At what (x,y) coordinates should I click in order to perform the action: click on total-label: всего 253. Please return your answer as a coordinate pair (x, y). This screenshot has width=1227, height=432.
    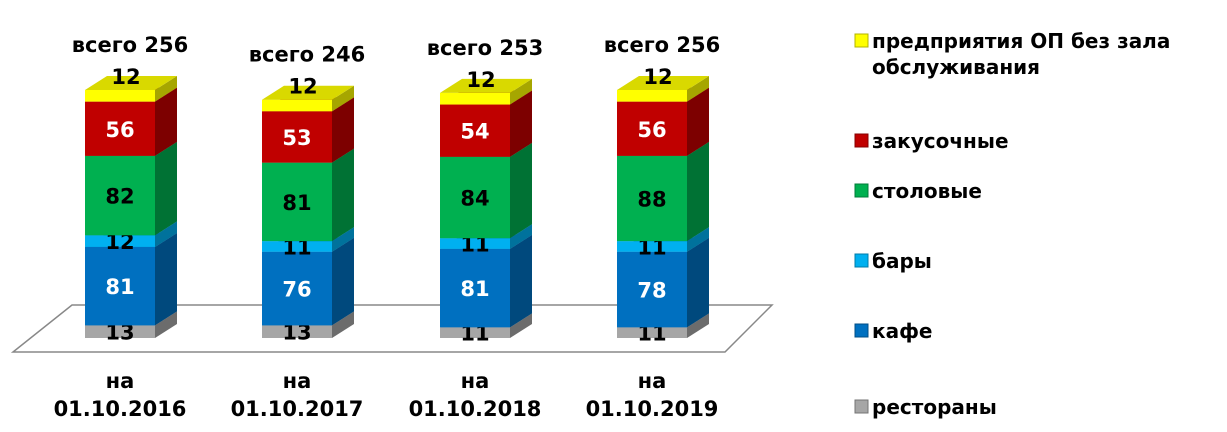
    Looking at the image, I should click on (485, 48).